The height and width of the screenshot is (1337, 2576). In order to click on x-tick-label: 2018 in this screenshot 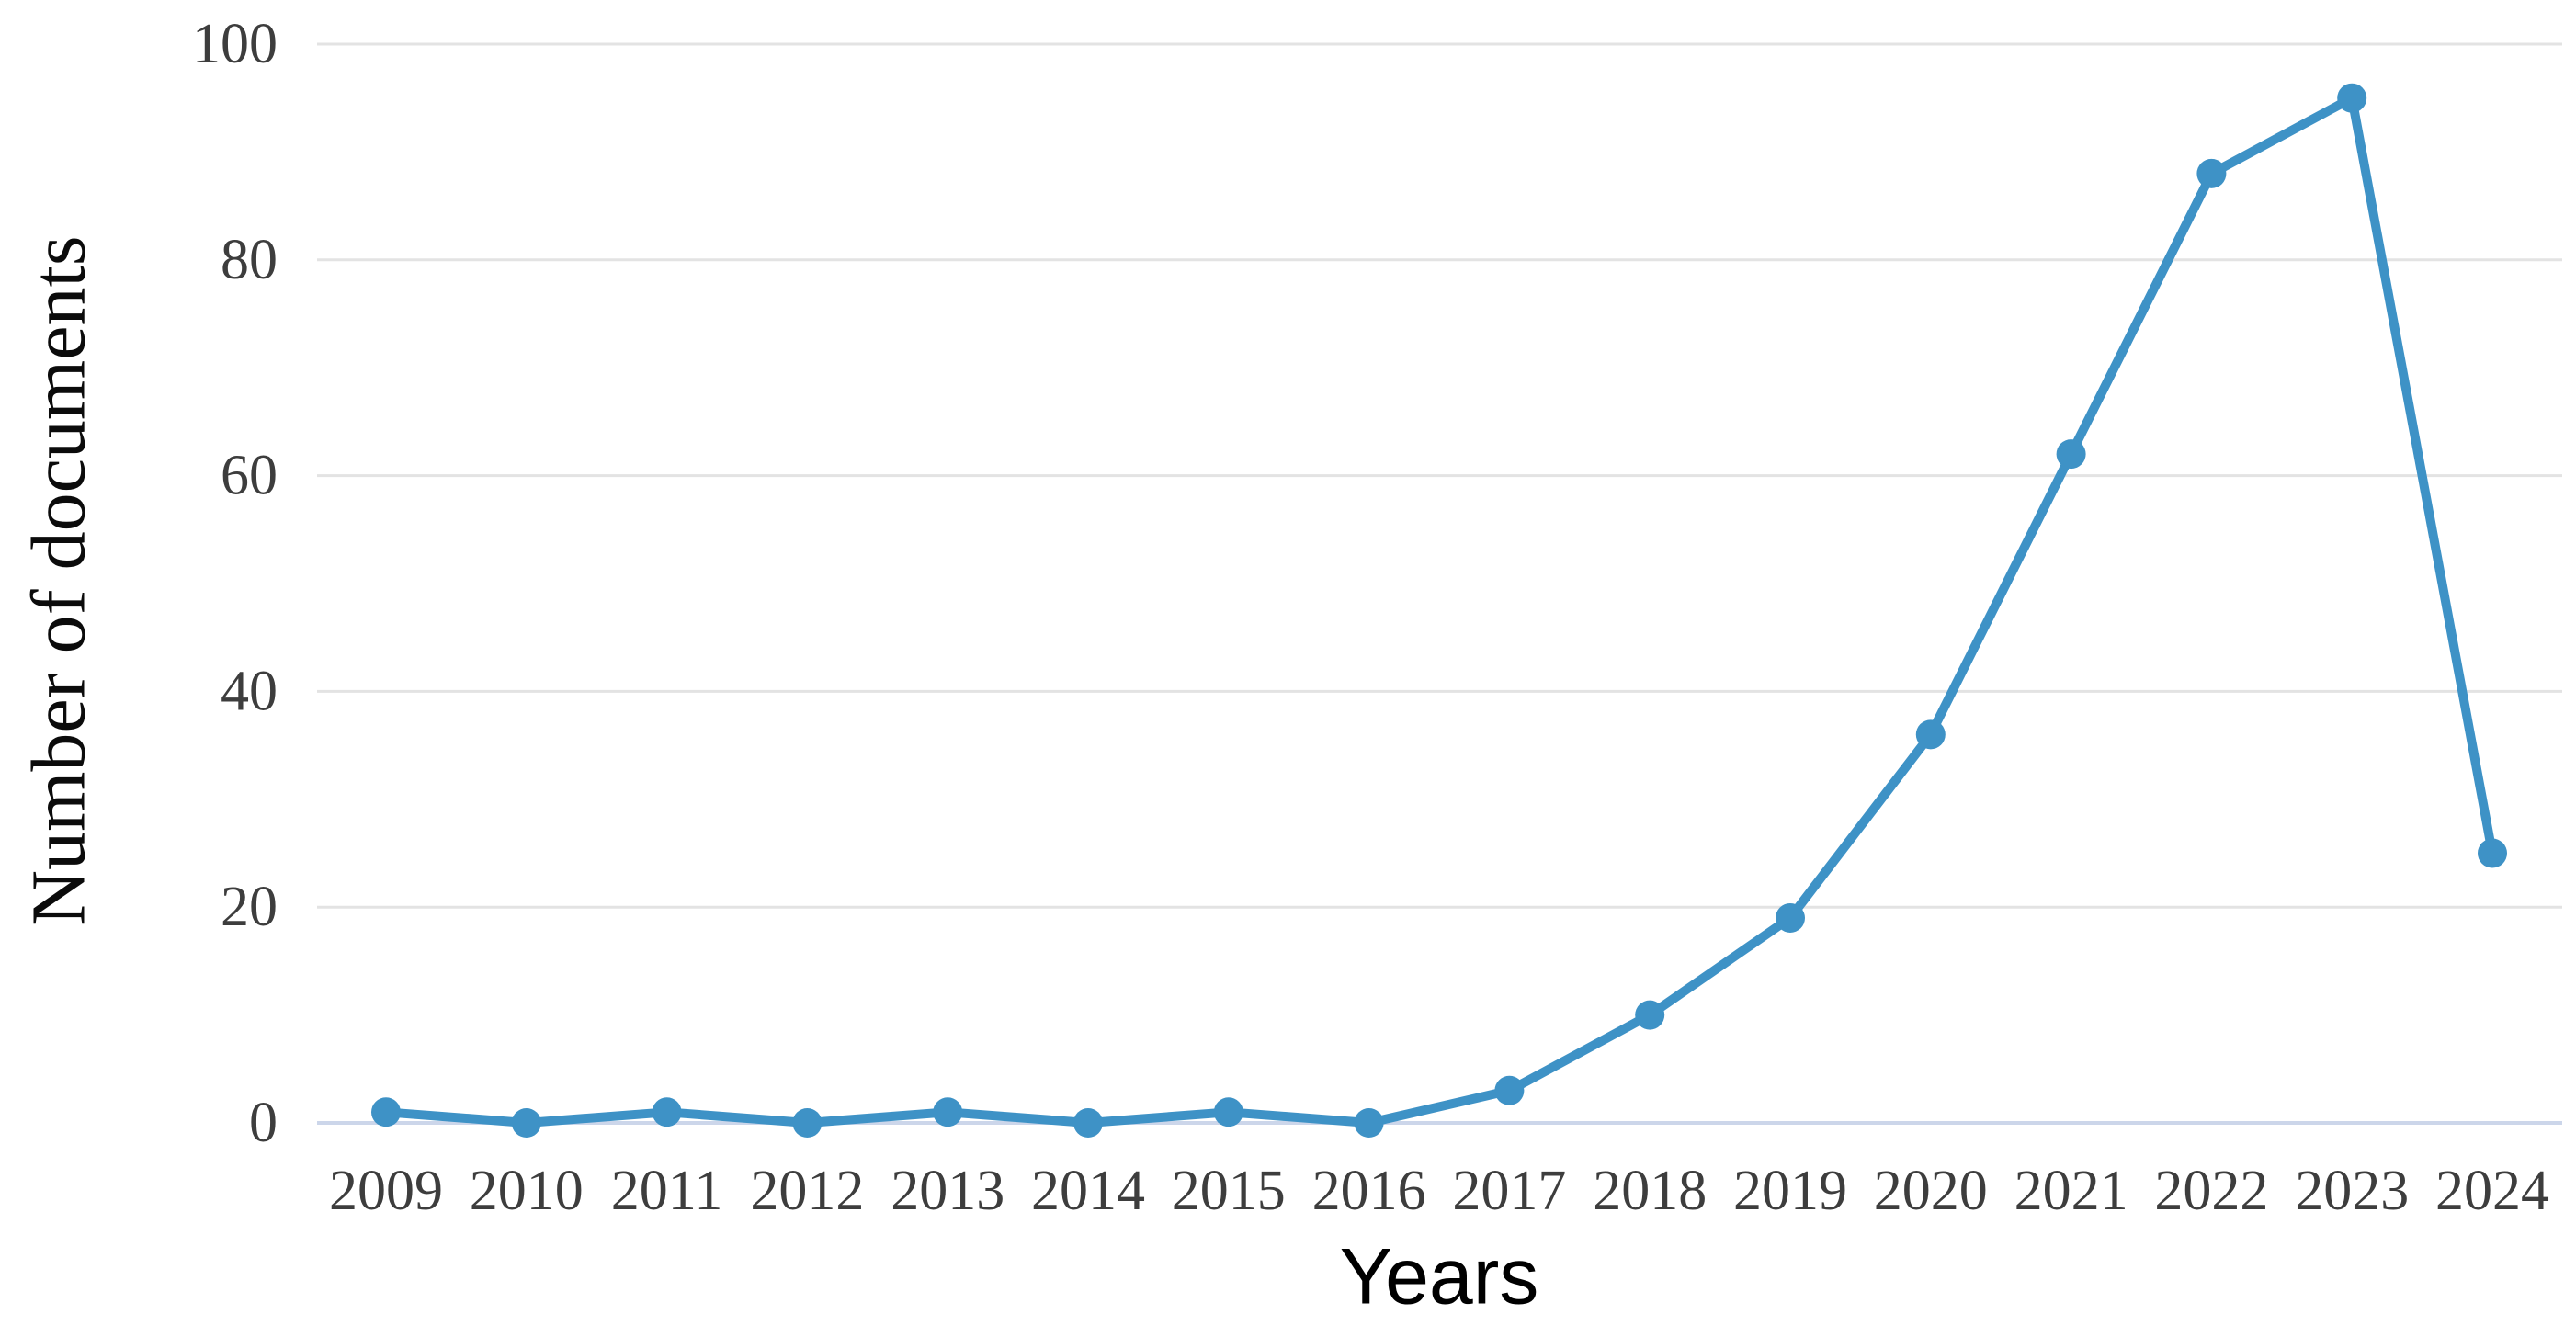, I will do `click(1650, 1191)`.